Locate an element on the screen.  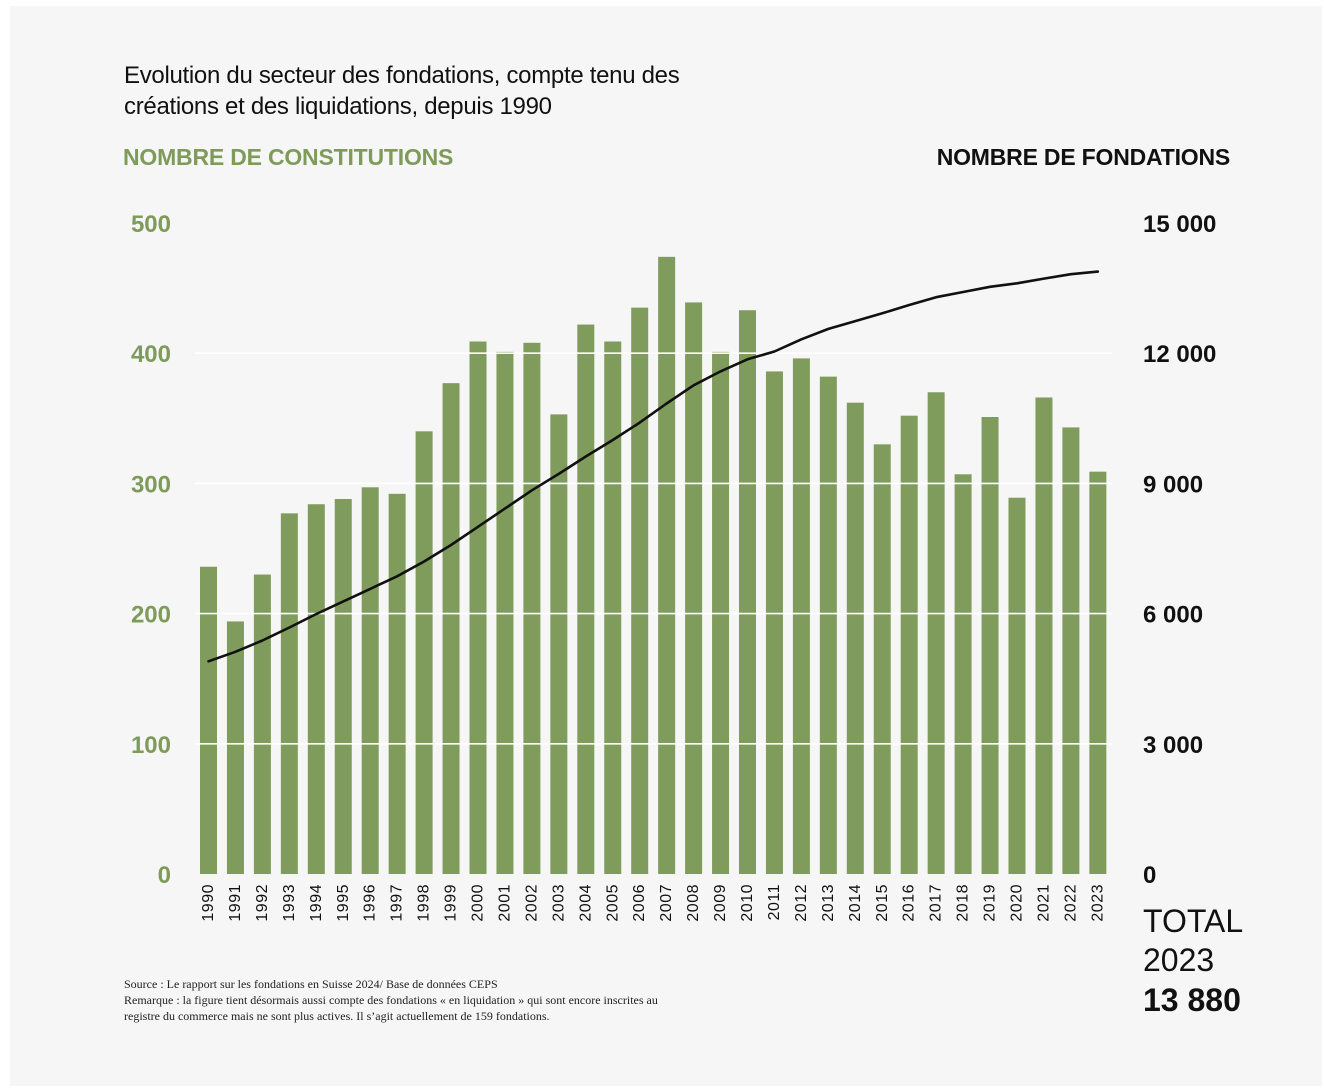
x-tick-label: 1990 is located at coordinates (208, 903).